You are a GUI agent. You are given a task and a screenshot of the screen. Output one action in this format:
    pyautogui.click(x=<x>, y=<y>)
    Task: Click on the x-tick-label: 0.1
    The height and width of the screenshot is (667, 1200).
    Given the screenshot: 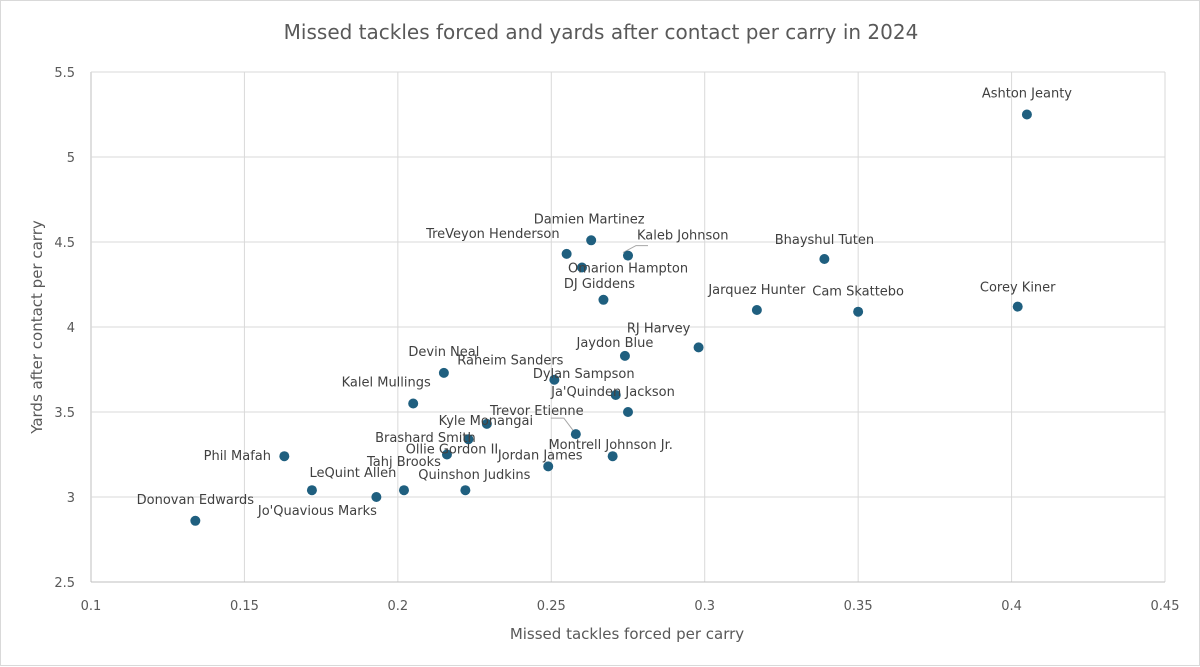 What is the action you would take?
    pyautogui.click(x=91, y=606)
    